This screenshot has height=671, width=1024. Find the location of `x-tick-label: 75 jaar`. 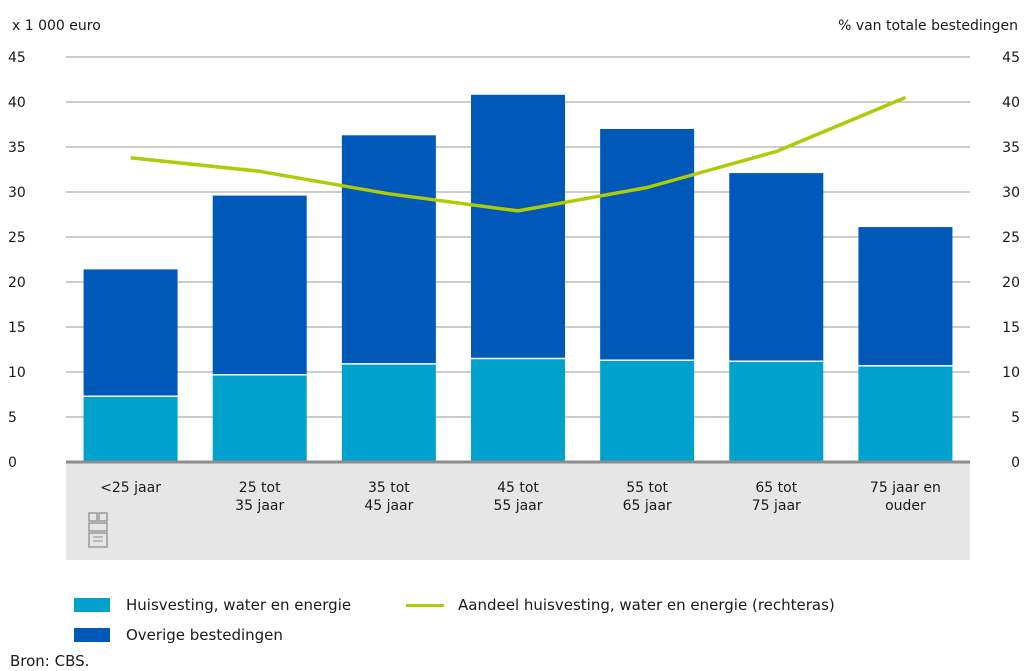

x-tick-label: 75 jaar is located at coordinates (776, 506).